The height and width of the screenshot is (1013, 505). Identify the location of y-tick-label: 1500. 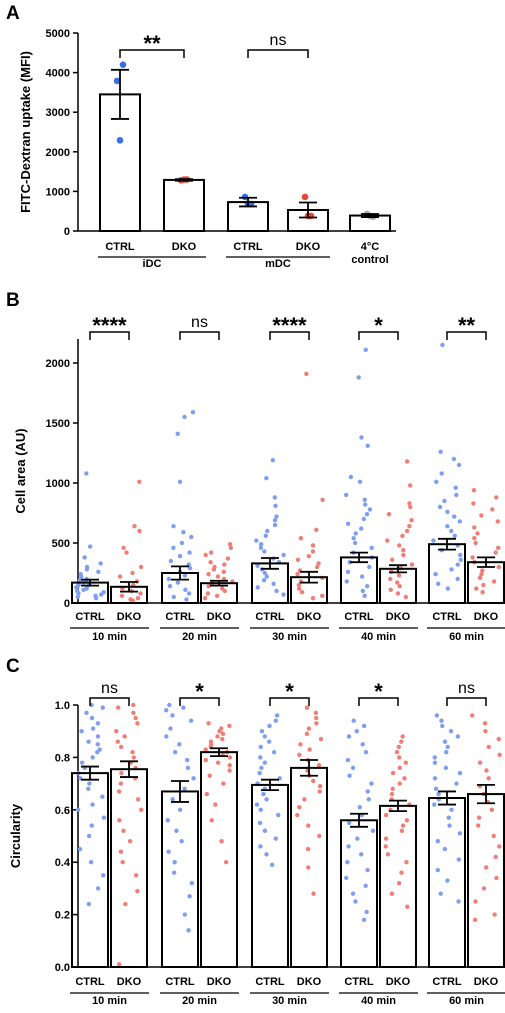
(58, 424).